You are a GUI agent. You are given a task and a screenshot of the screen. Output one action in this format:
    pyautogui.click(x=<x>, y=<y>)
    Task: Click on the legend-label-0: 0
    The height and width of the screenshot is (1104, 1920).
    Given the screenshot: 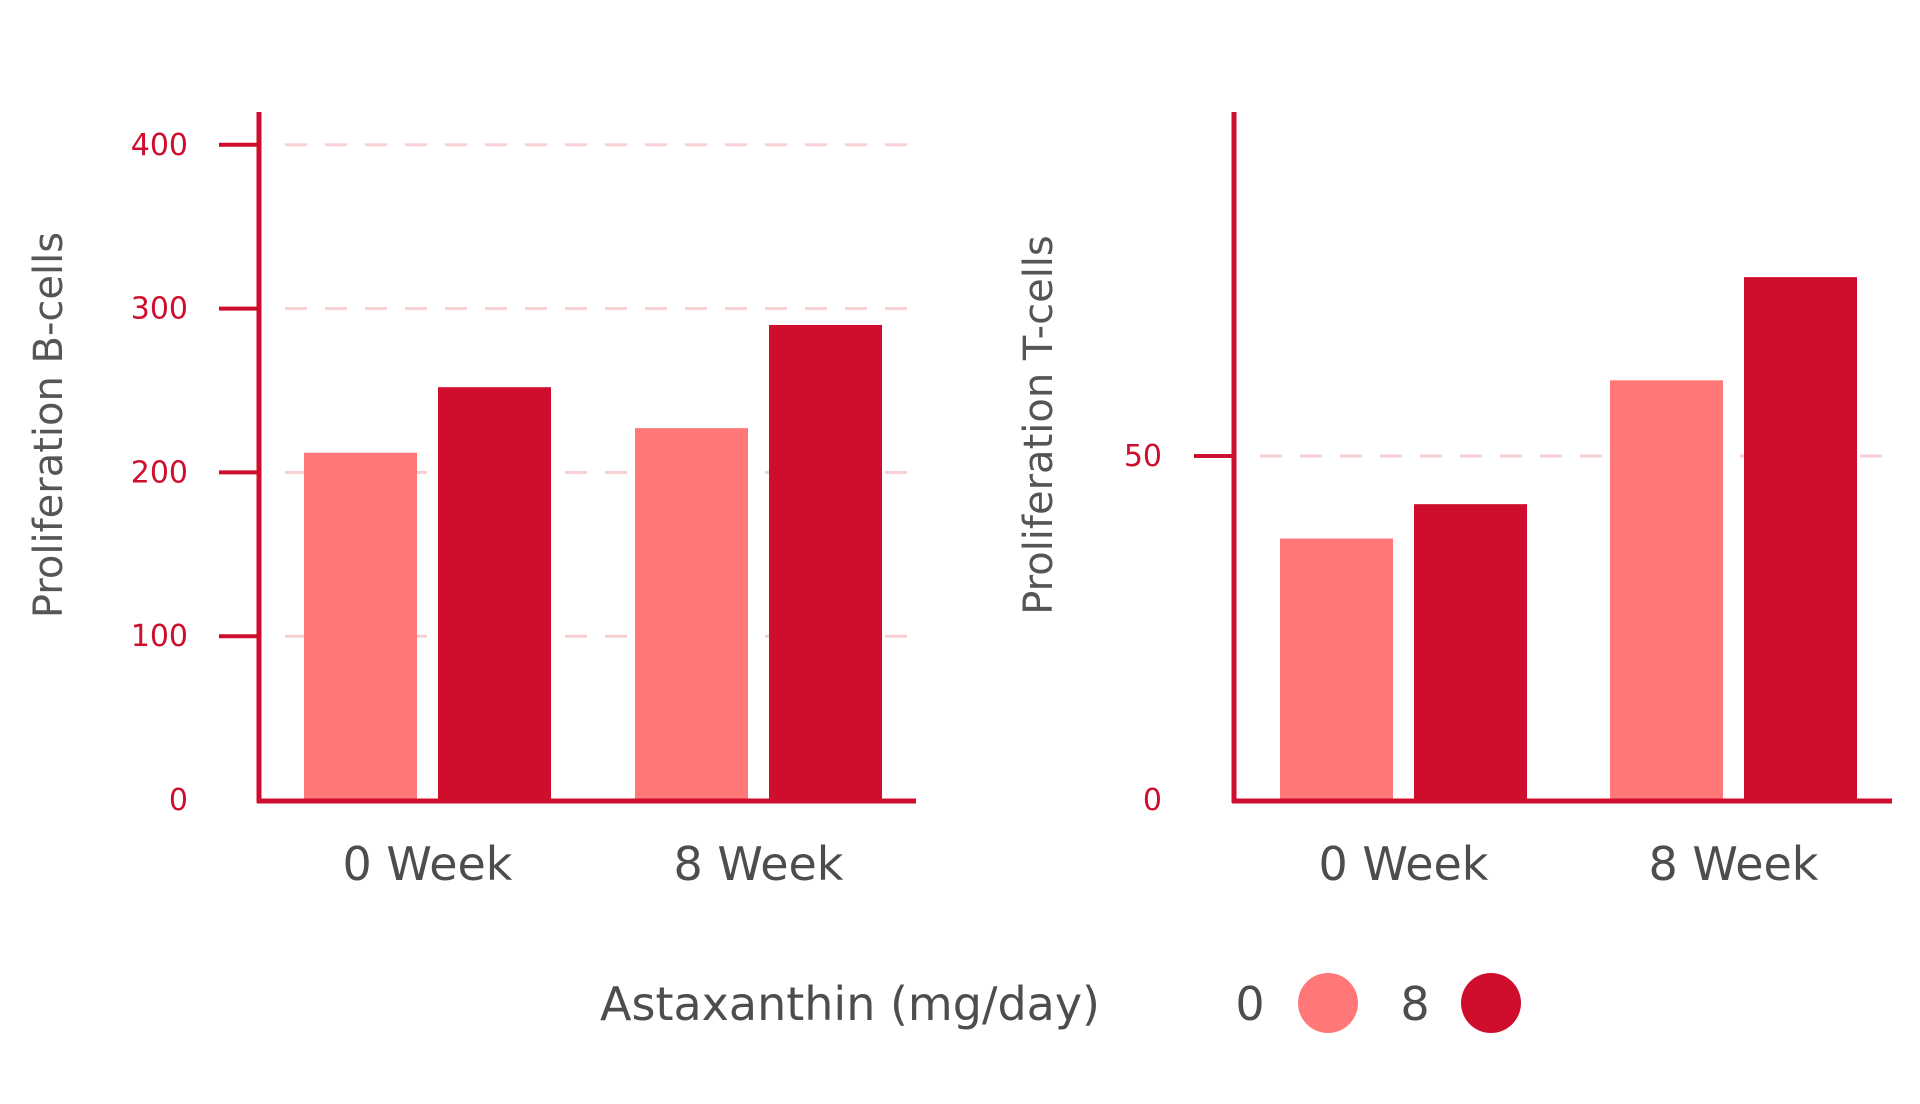 What is the action you would take?
    pyautogui.click(x=1249, y=1004)
    